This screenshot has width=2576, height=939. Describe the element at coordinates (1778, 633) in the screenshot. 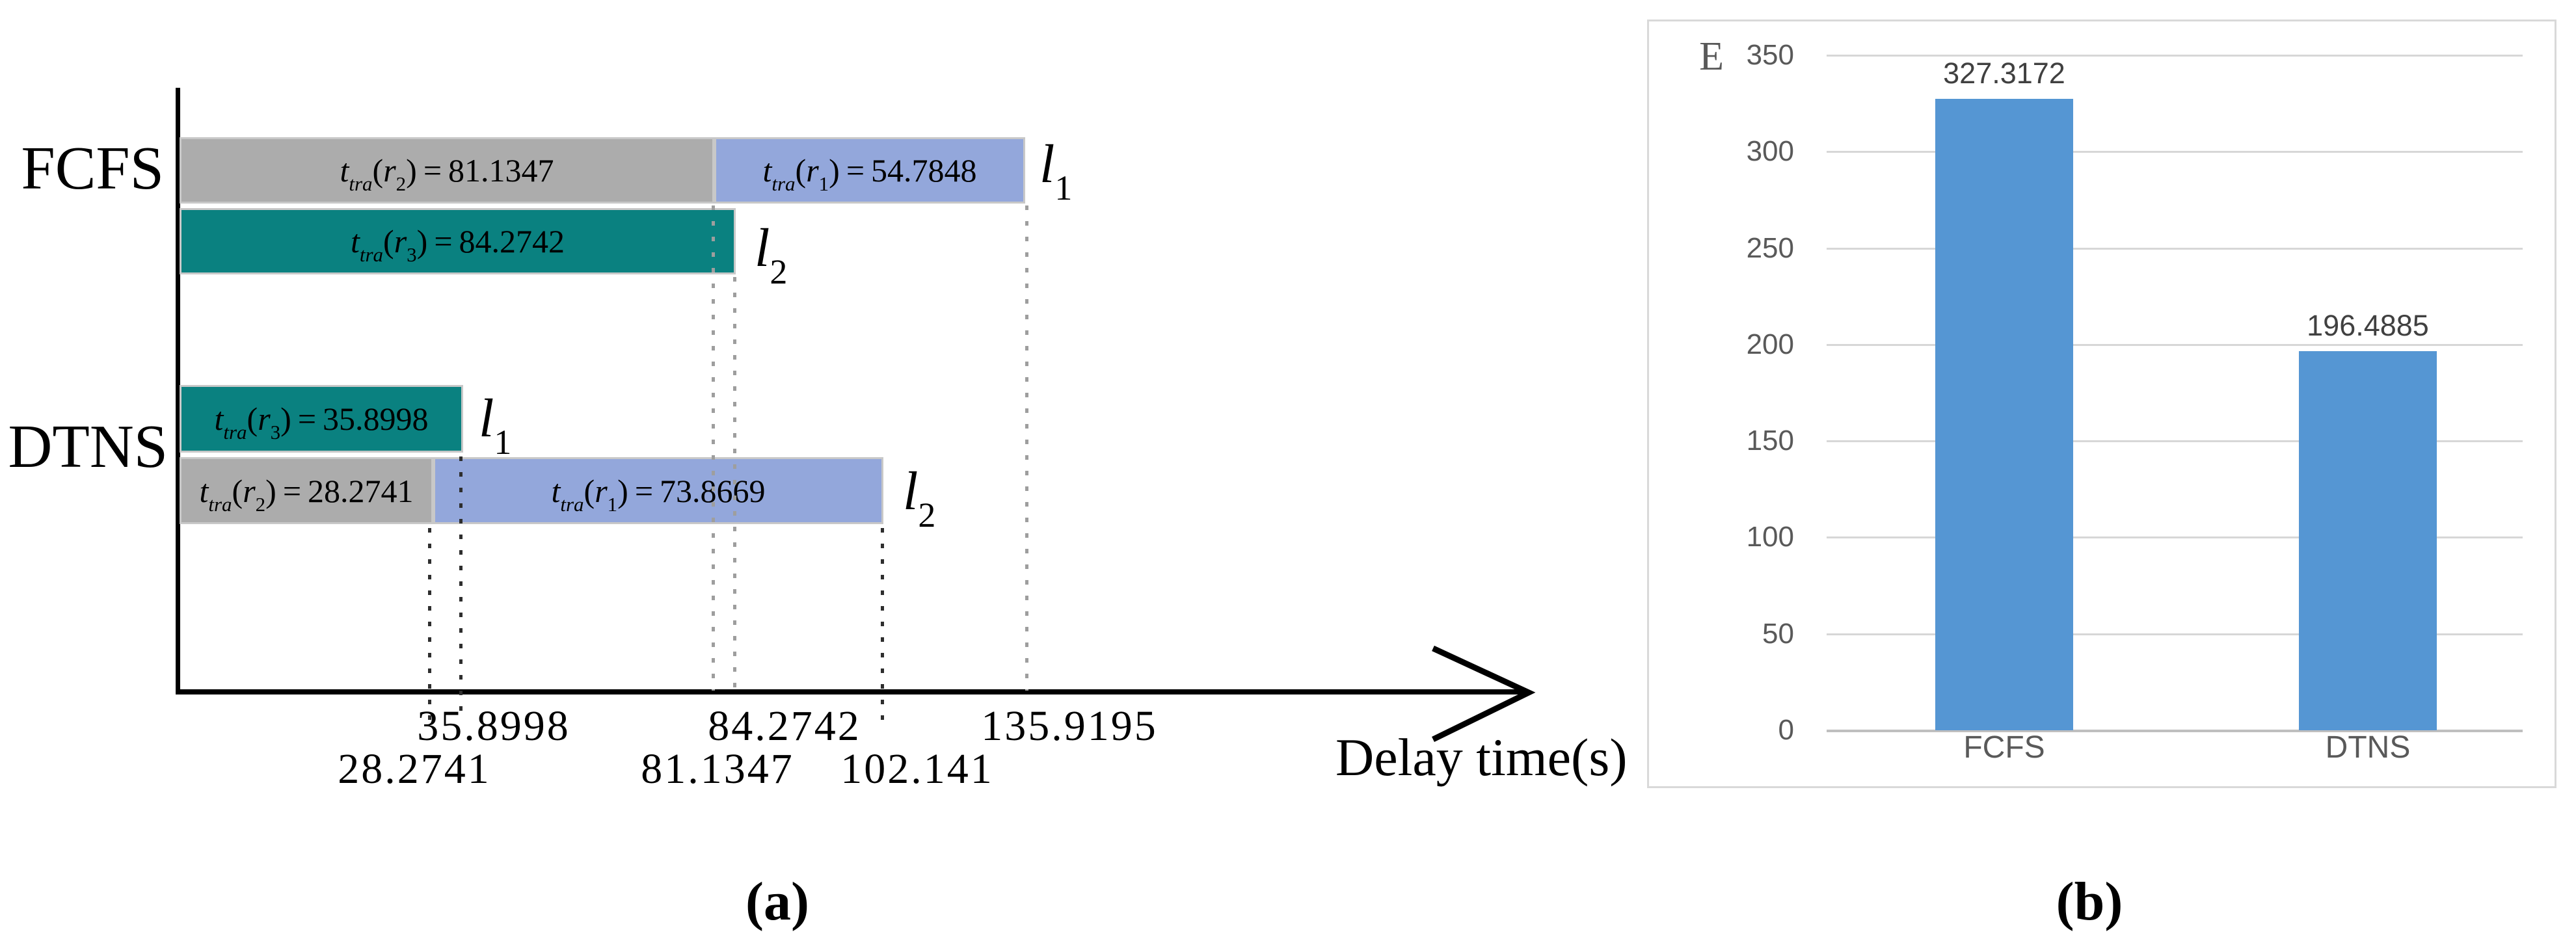

I see `y-tick-label: 50` at that location.